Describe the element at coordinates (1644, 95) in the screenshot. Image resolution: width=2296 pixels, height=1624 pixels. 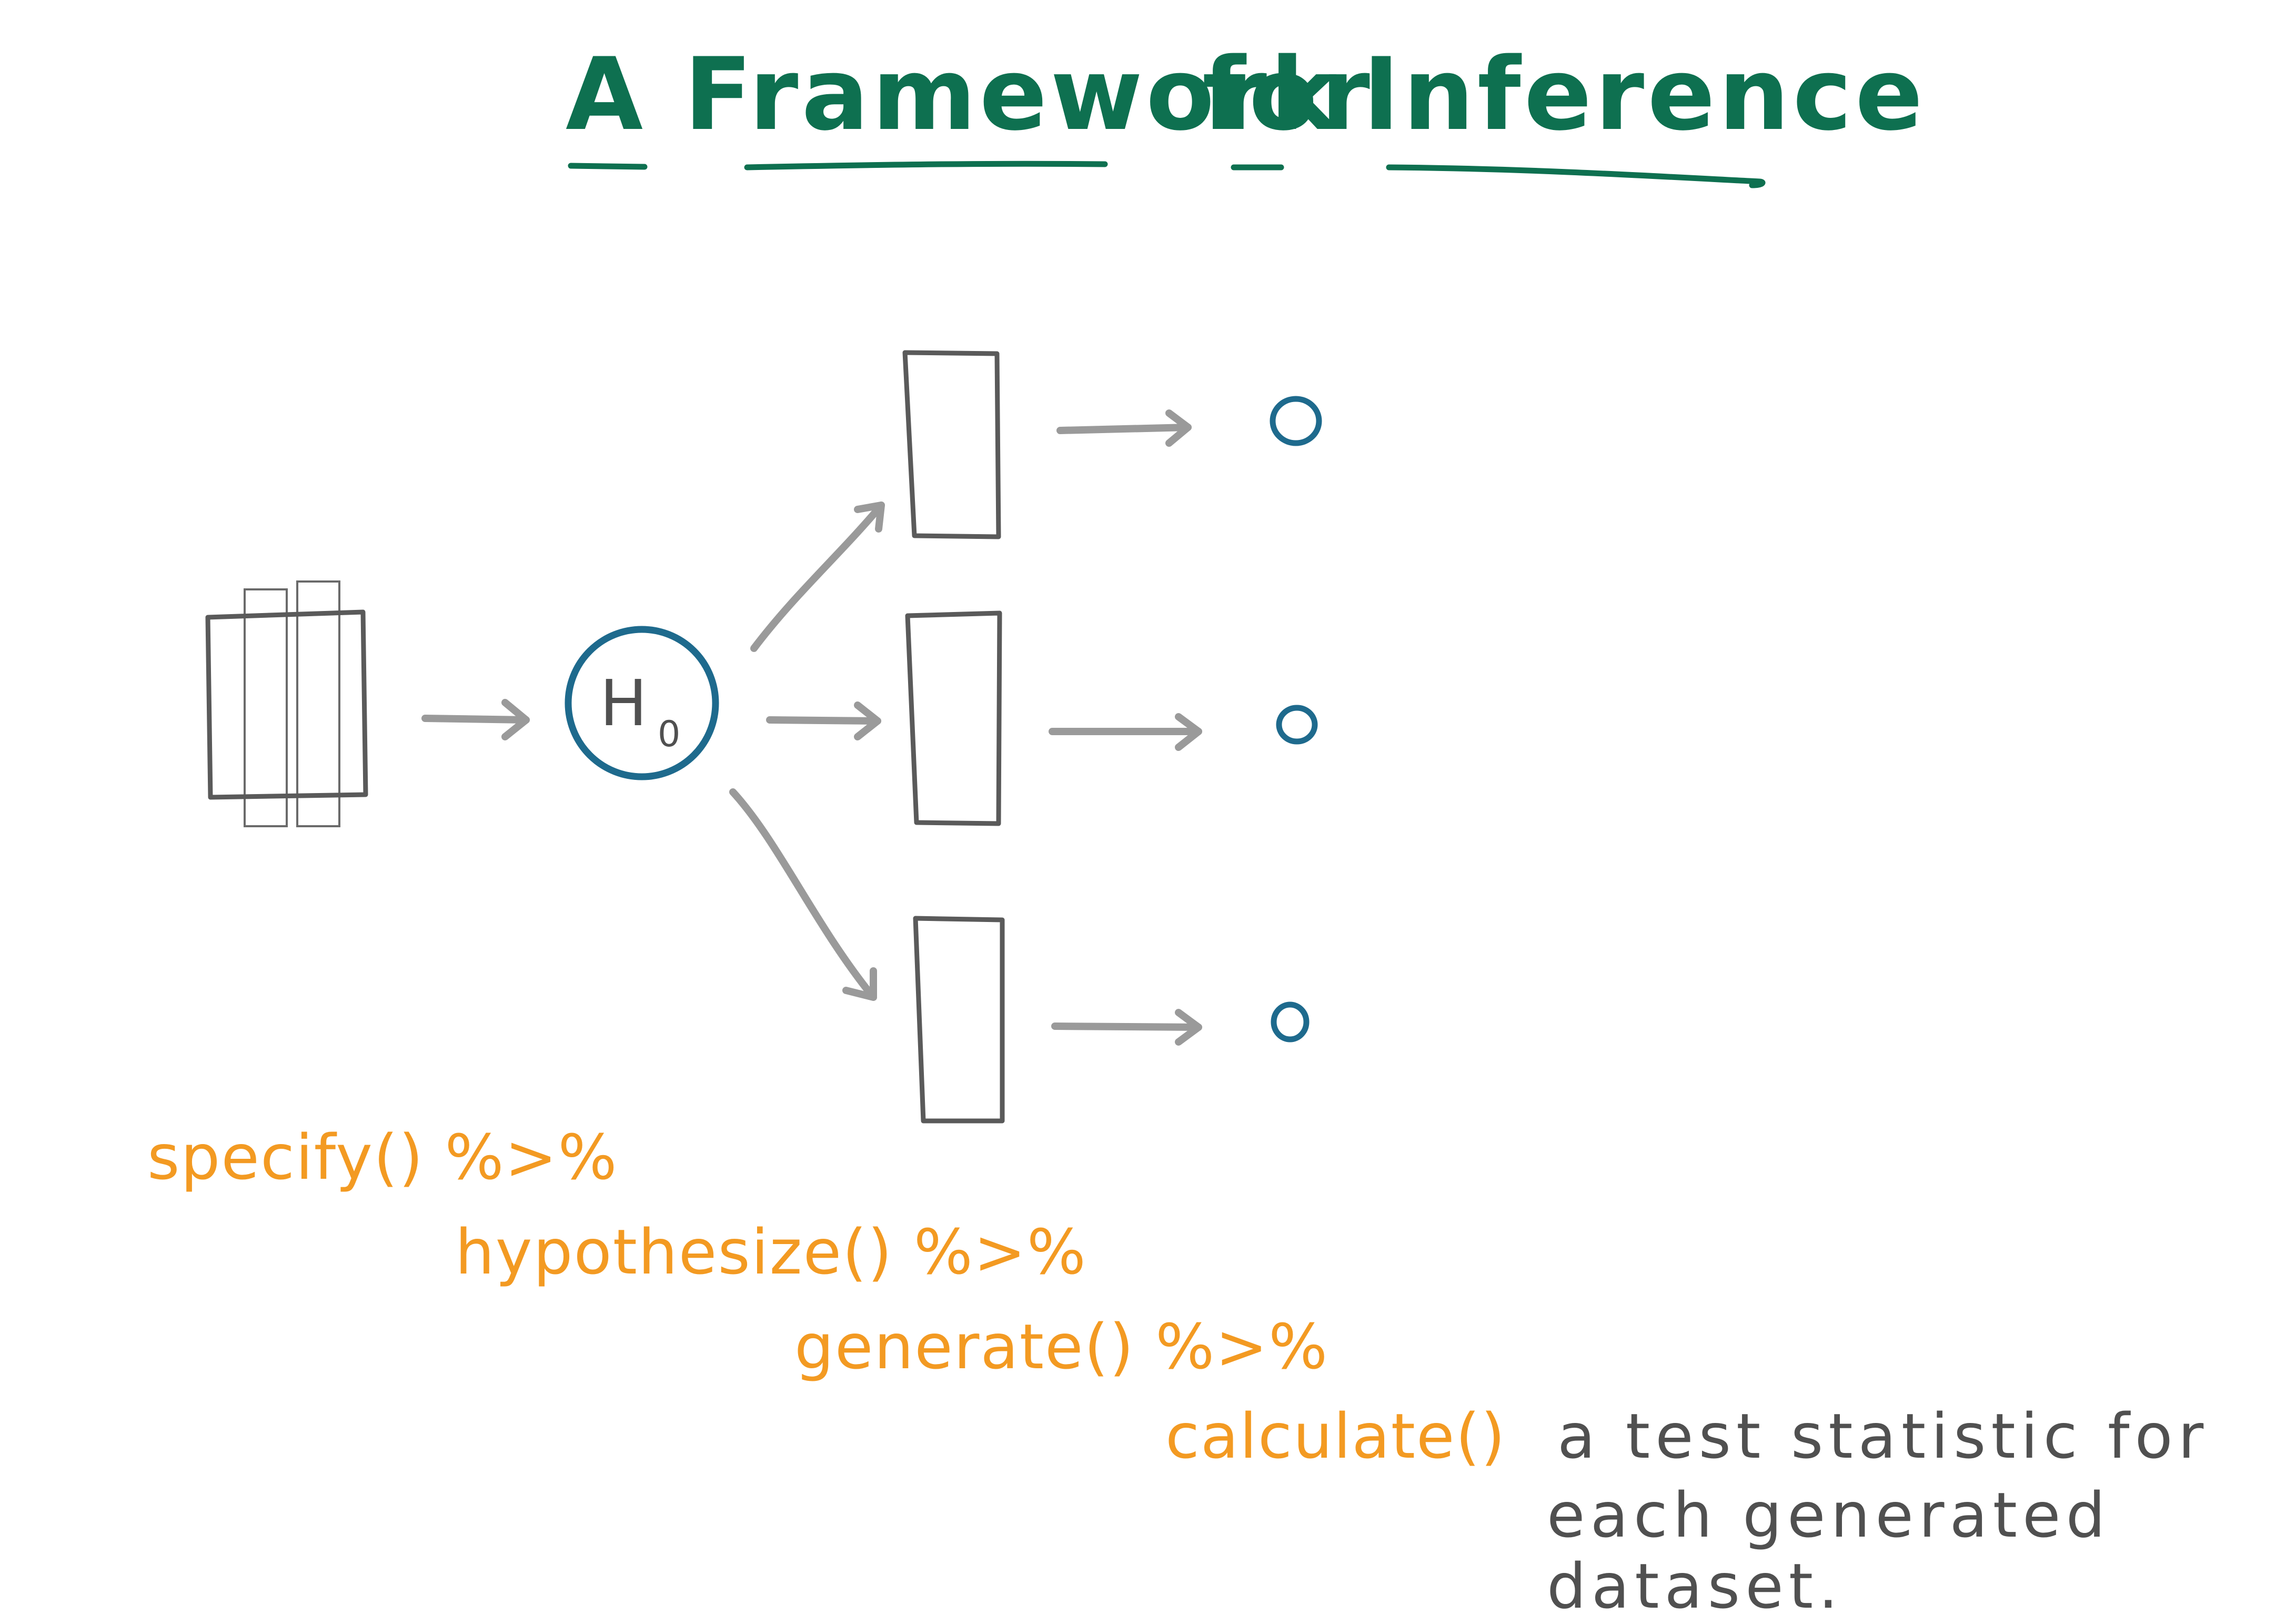
I see `title-word-inference: Inference` at that location.